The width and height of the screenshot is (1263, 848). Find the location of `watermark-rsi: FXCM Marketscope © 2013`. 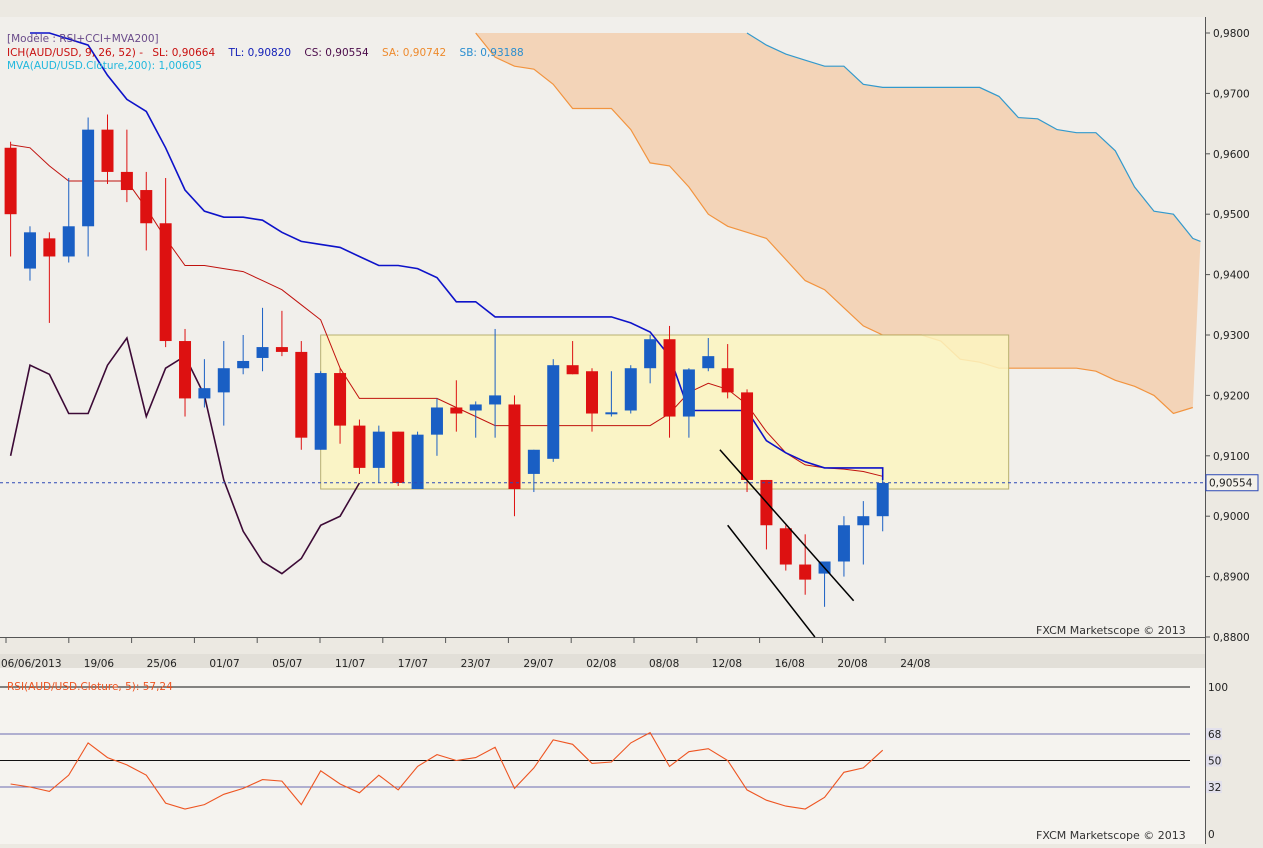

watermark-rsi: FXCM Marketscope © 2013 is located at coordinates (1111, 835).